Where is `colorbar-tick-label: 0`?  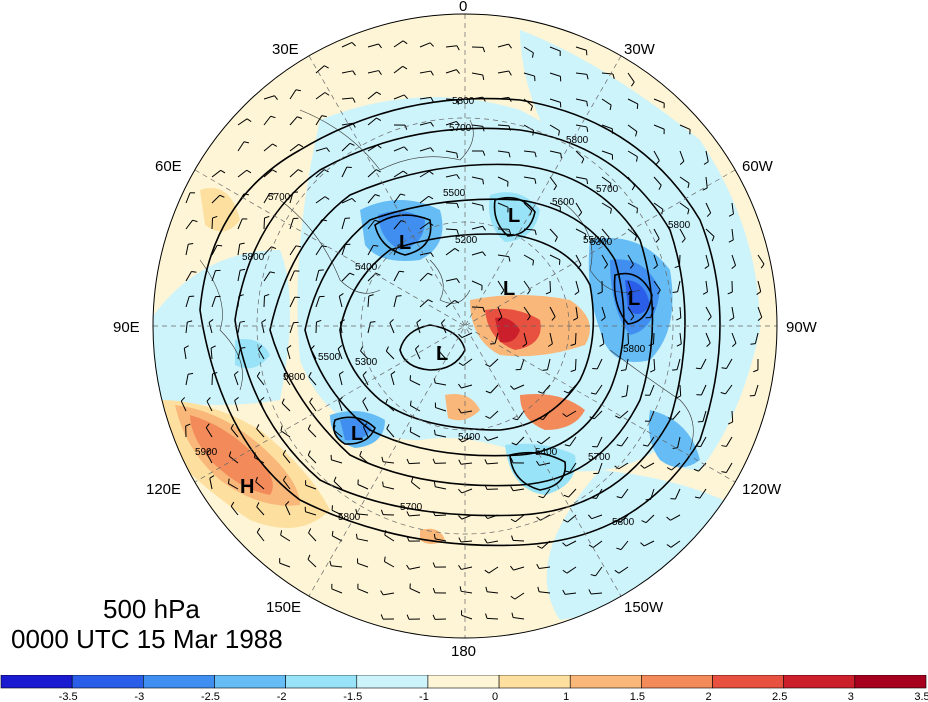
colorbar-tick-label: 0 is located at coordinates (495, 696).